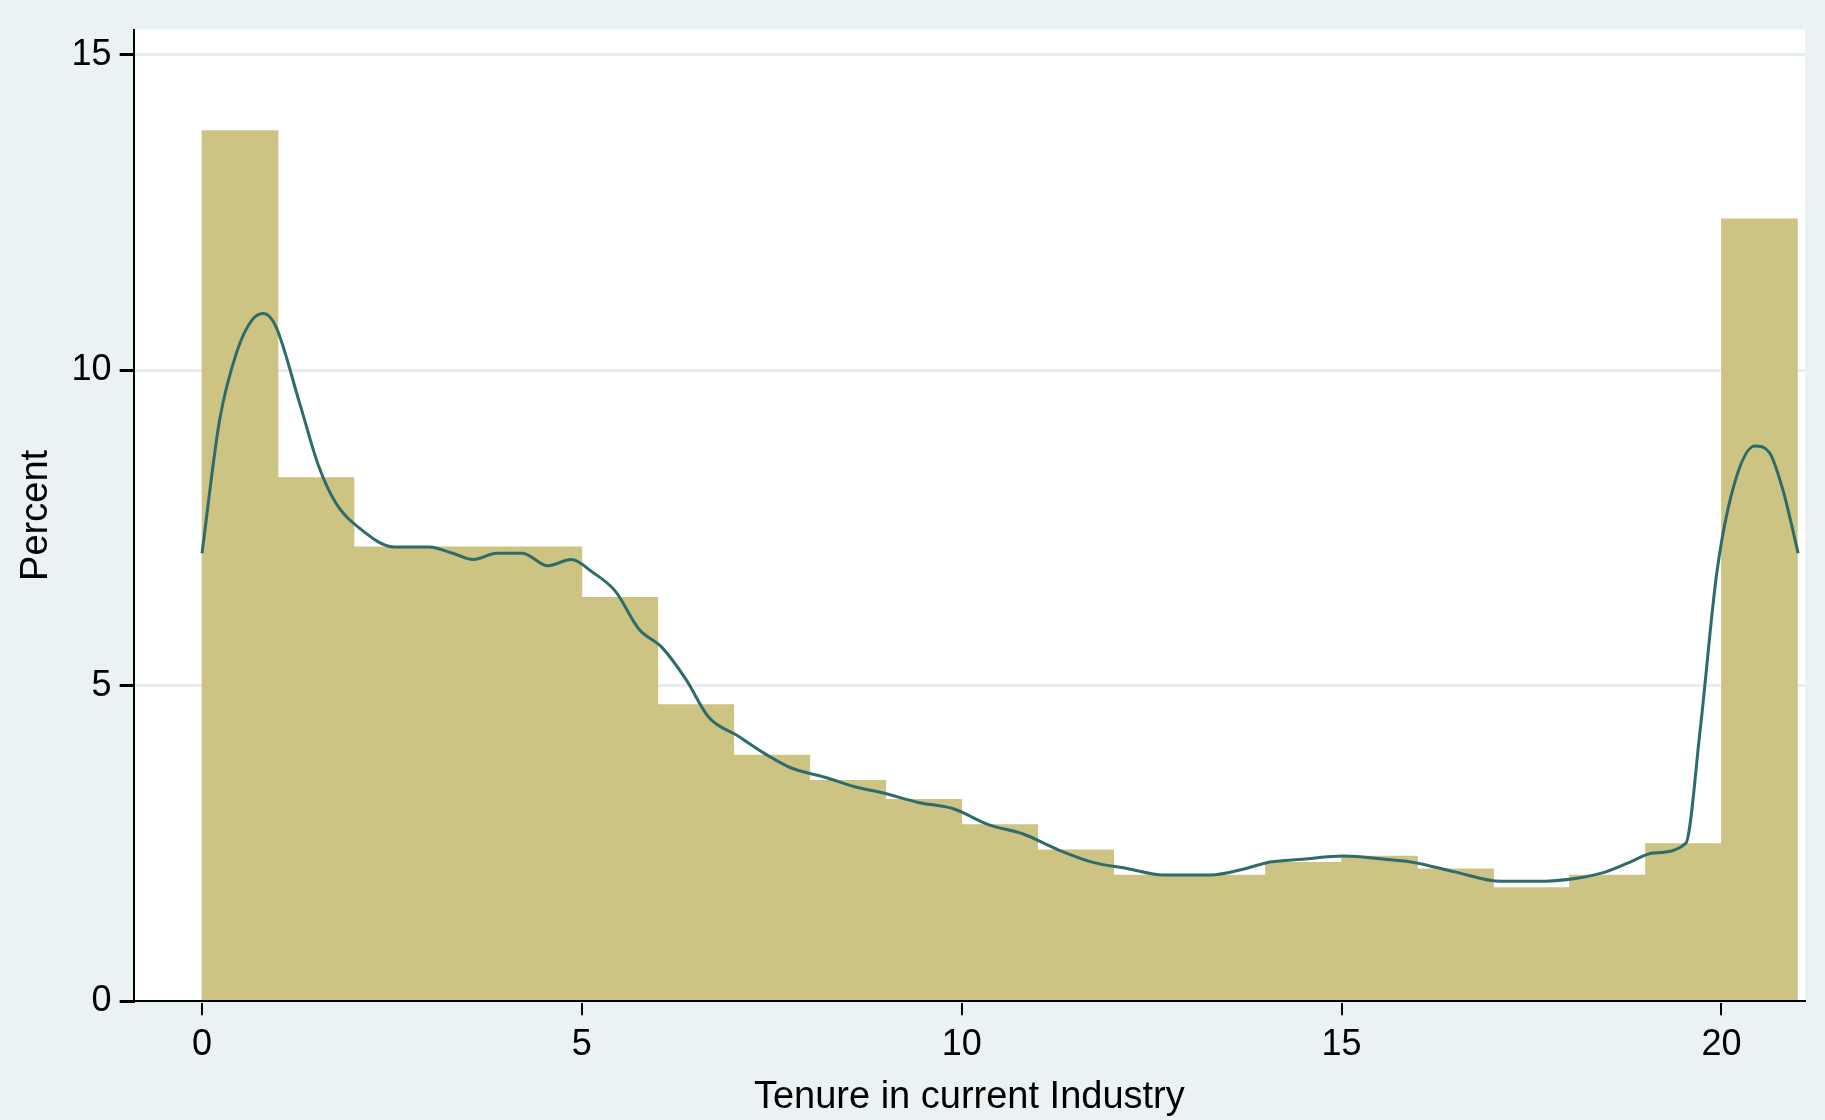 The height and width of the screenshot is (1120, 1825). What do you see at coordinates (101, 683) in the screenshot?
I see `y-tick-label: 5` at bounding box center [101, 683].